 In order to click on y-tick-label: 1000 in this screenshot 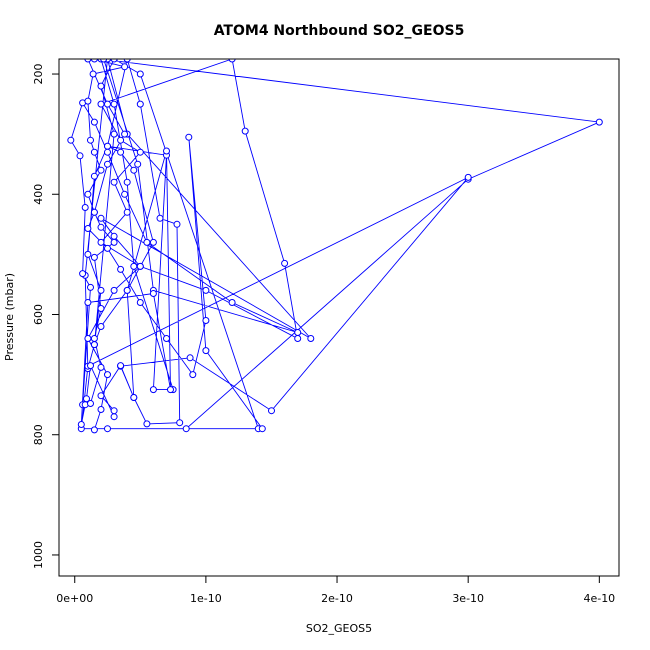, I will do `click(38, 555)`.